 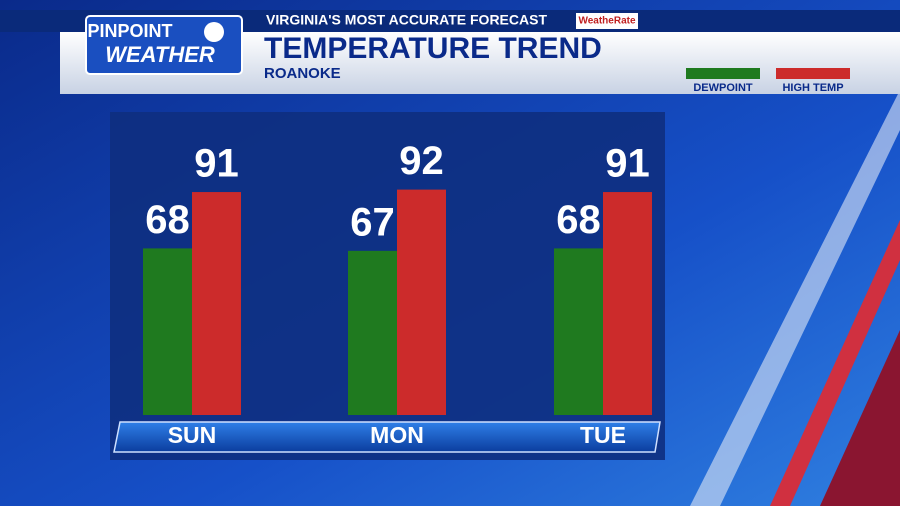 What do you see at coordinates (397, 435) in the screenshot?
I see `x-tick-label: MON` at bounding box center [397, 435].